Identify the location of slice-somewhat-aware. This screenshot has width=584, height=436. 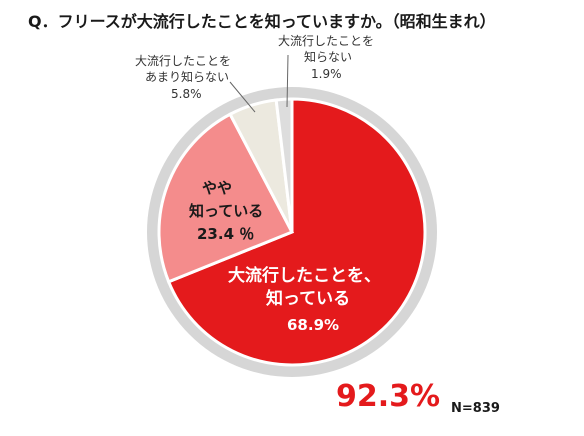
(226, 198).